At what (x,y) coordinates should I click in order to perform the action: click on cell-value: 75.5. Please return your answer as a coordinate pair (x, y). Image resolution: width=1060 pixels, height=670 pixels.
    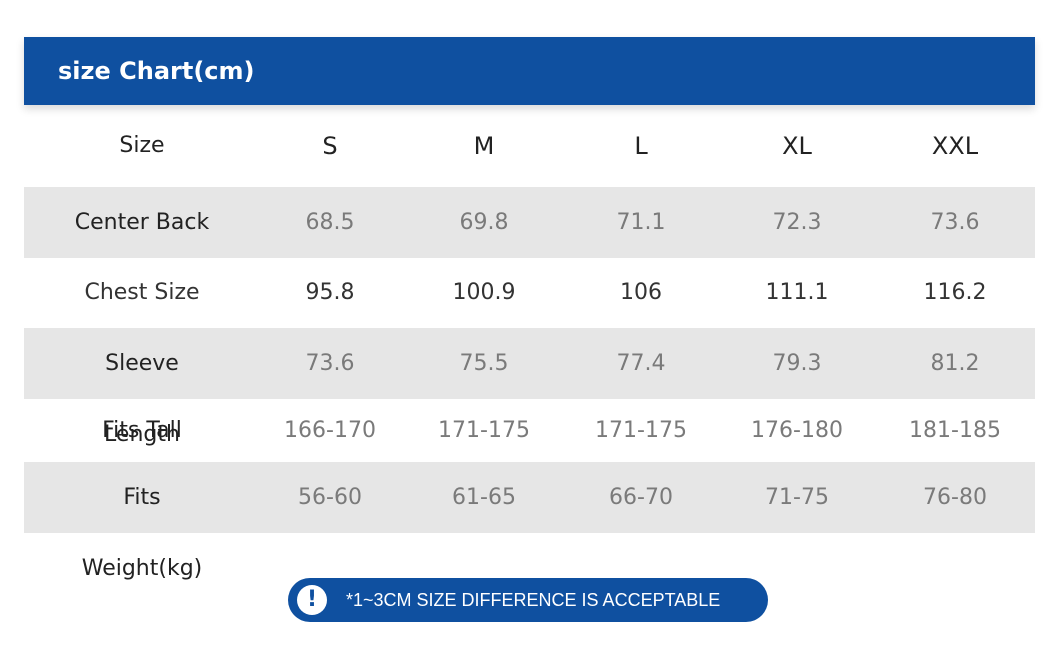
    Looking at the image, I should click on (484, 363).